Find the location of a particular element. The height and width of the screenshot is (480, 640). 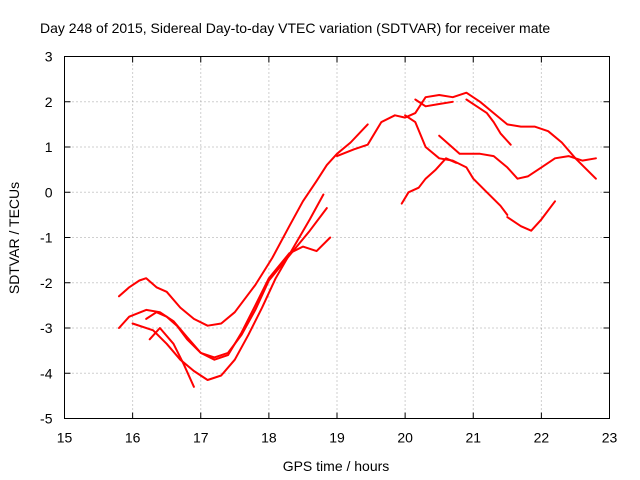

y-tick-label: -2 is located at coordinates (46, 283).